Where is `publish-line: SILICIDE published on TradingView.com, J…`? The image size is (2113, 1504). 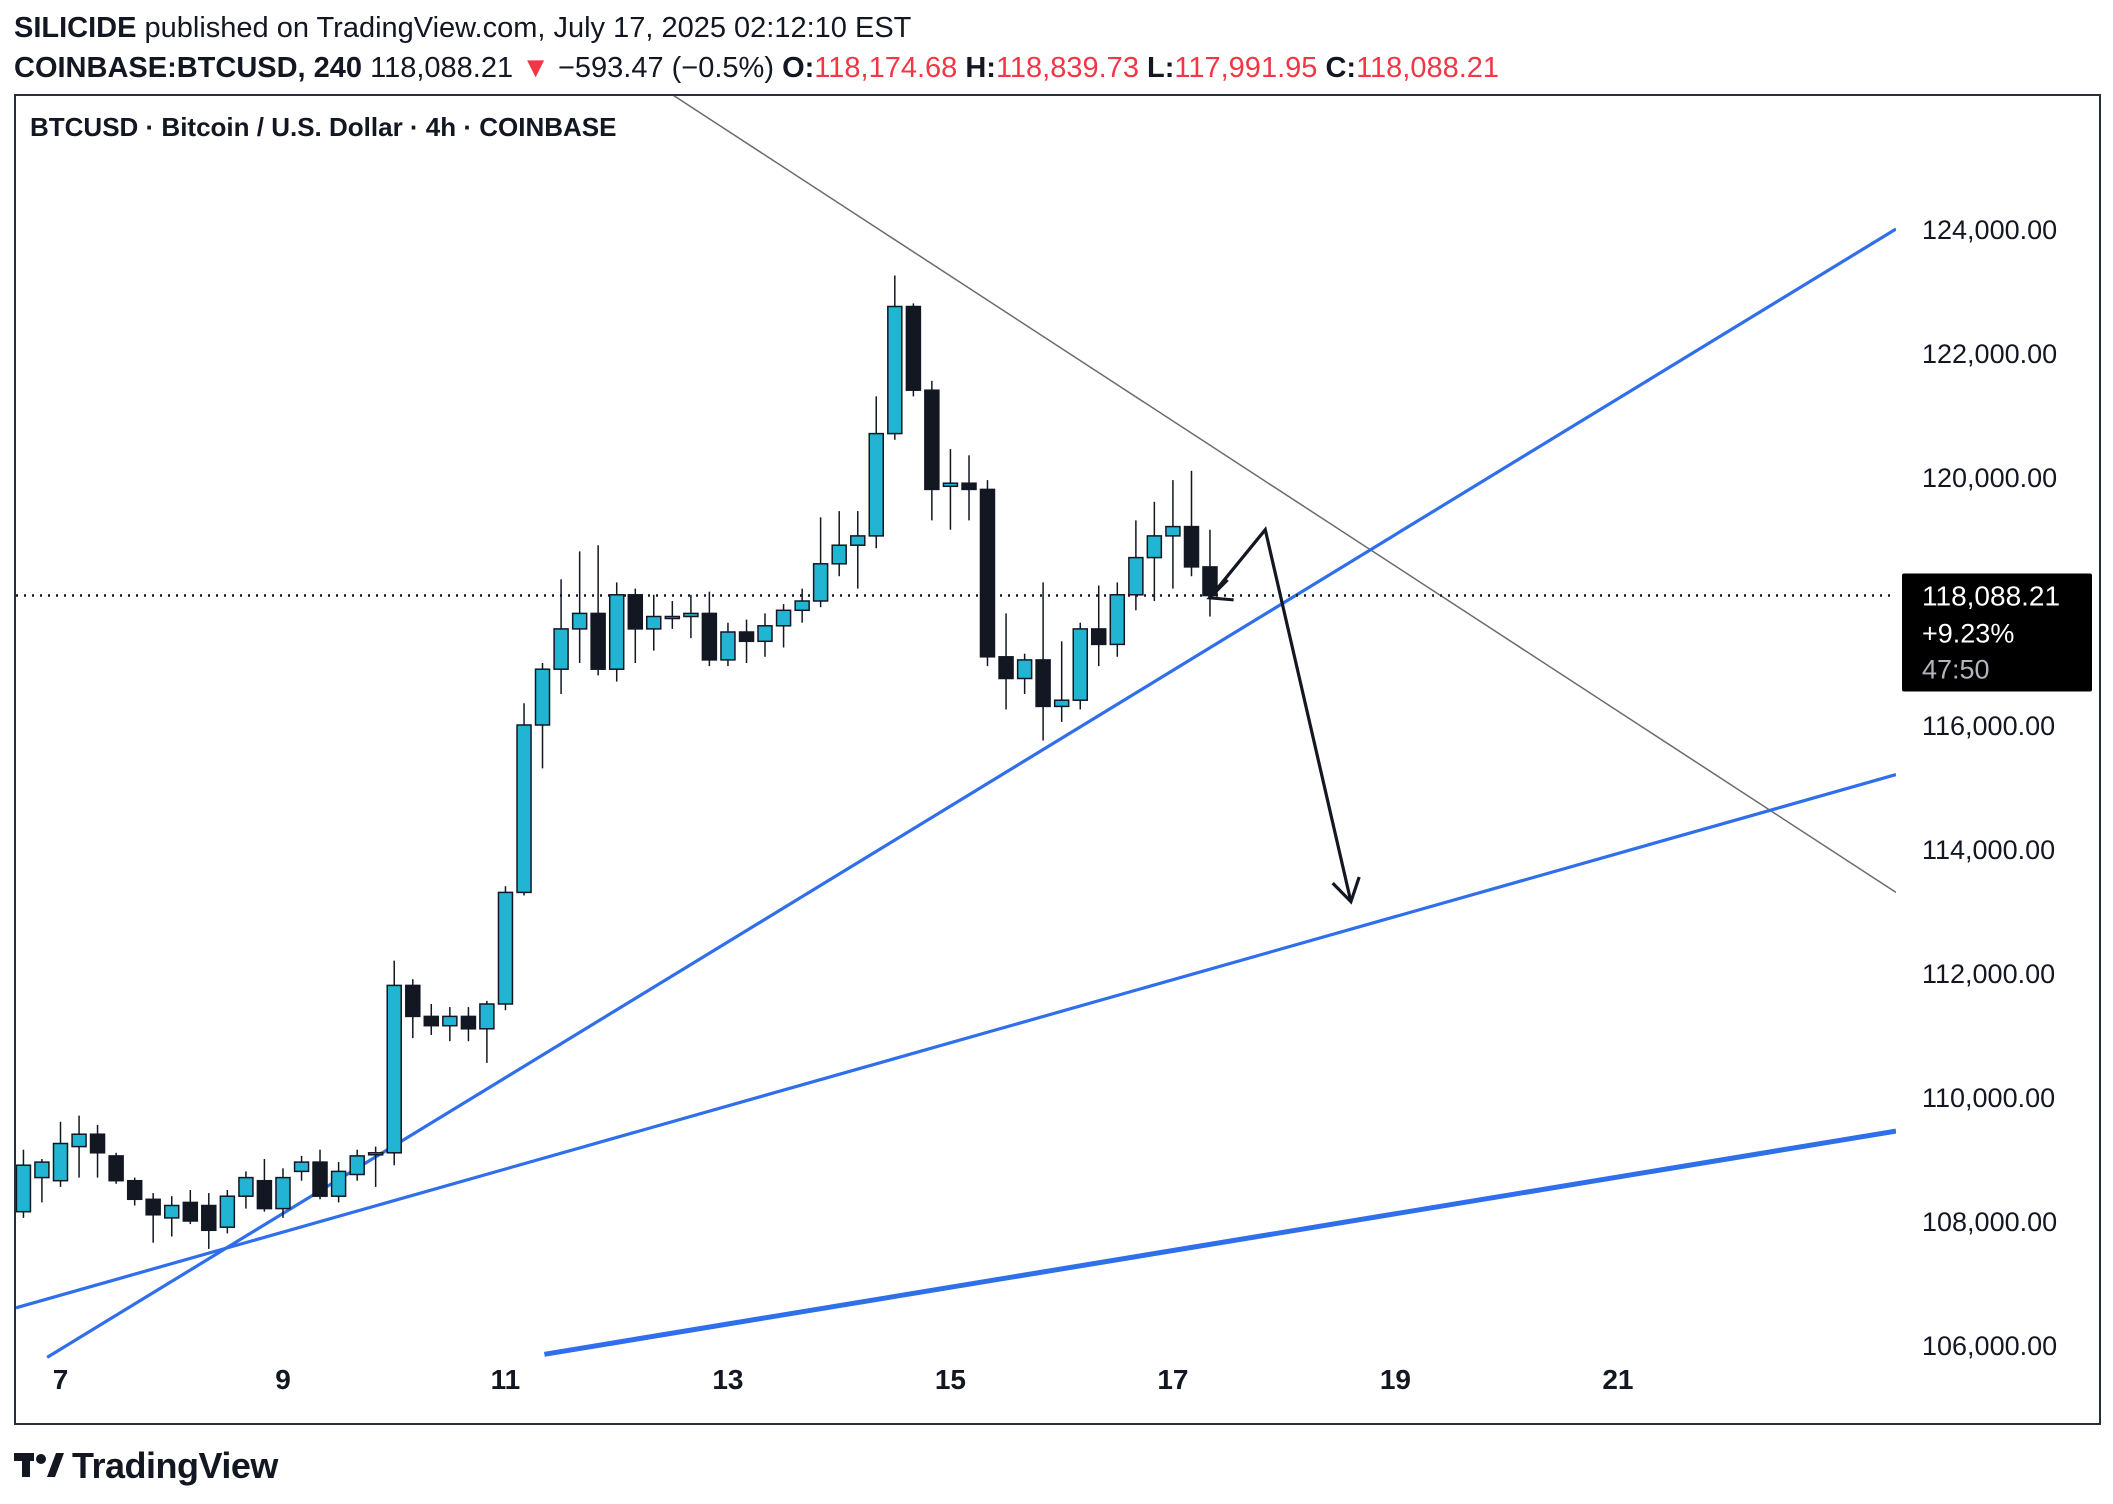 publish-line: SILICIDE published on TradingView.com, J… is located at coordinates (756, 28).